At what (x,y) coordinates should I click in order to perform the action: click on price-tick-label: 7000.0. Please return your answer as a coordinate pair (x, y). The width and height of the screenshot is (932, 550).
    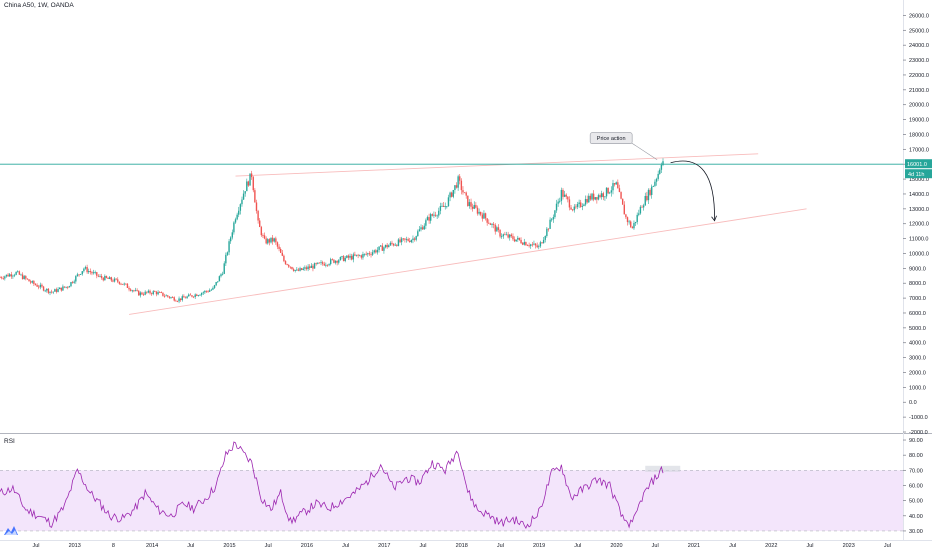
    Looking at the image, I should click on (917, 299).